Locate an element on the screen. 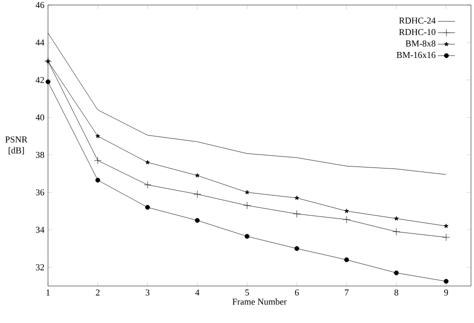  y-axis-title: PSNR [dB] is located at coordinates (16, 145).